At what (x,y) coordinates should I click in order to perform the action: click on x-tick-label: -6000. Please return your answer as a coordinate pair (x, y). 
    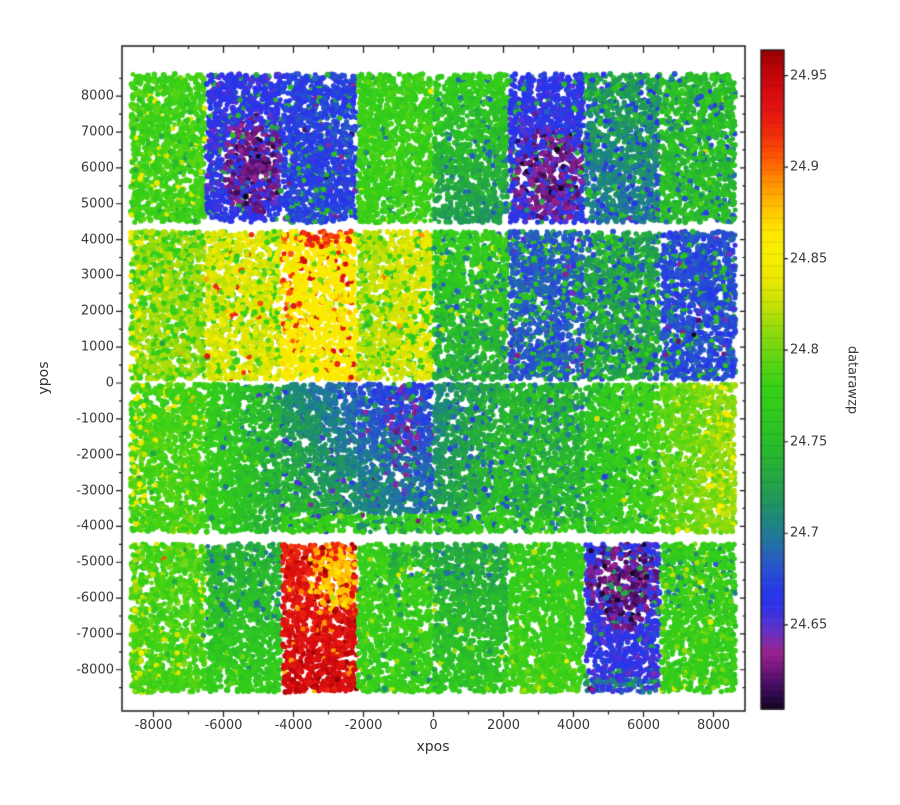
    Looking at the image, I should click on (223, 725).